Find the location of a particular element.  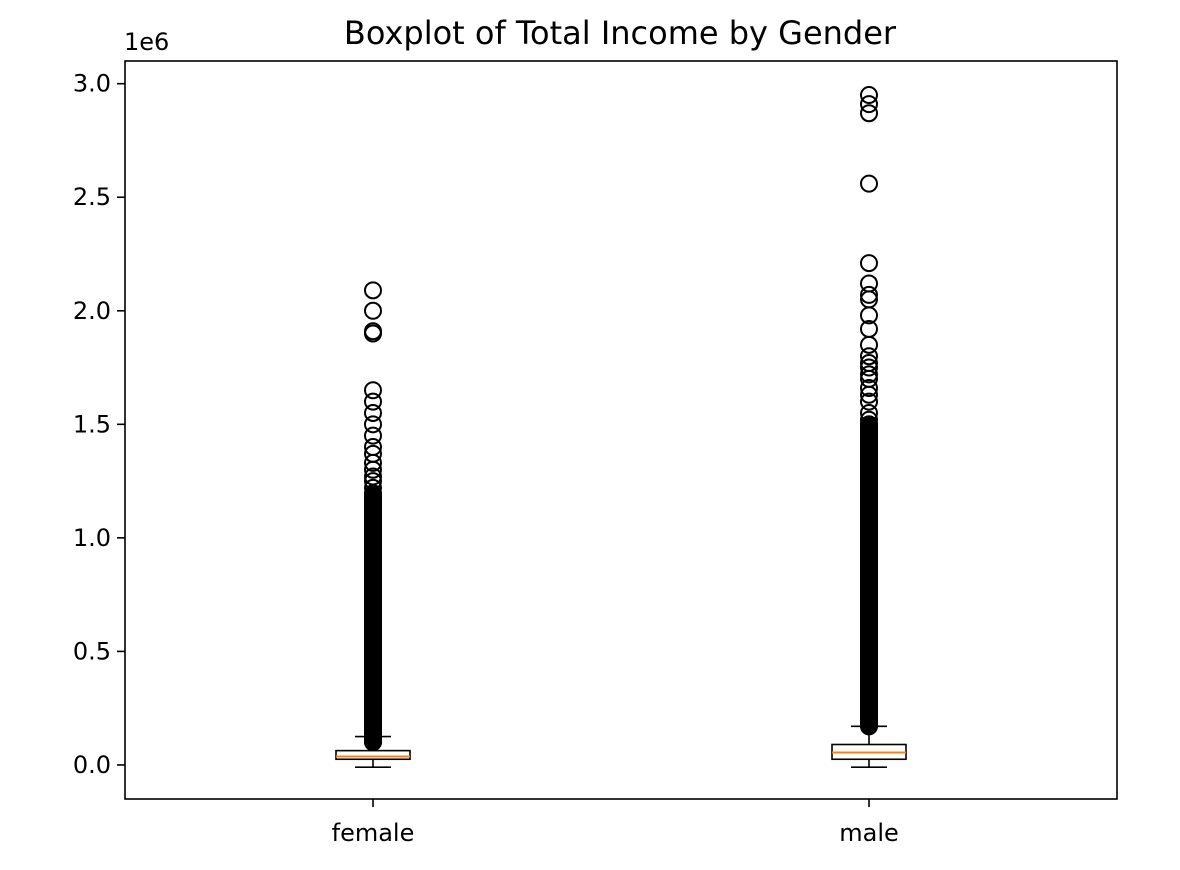

x-axis: female male is located at coordinates (615, 823).